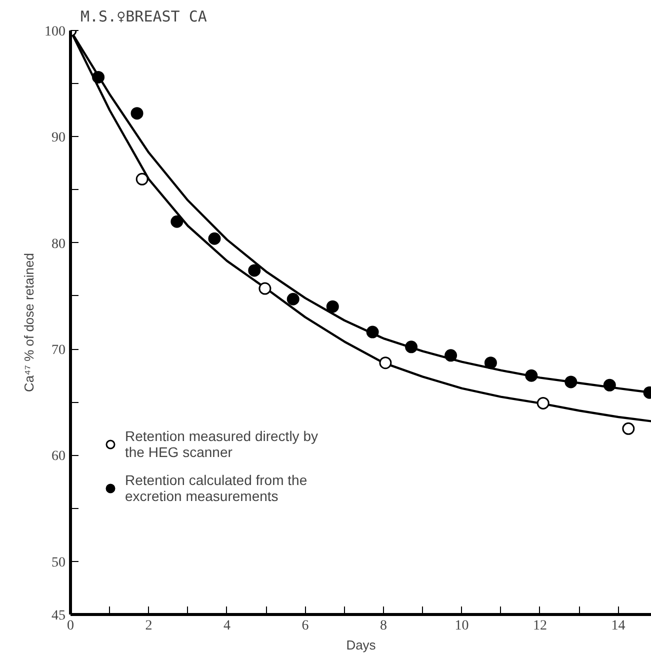 This screenshot has width=651, height=655. What do you see at coordinates (59, 456) in the screenshot?
I see `y-tick-label: 60` at bounding box center [59, 456].